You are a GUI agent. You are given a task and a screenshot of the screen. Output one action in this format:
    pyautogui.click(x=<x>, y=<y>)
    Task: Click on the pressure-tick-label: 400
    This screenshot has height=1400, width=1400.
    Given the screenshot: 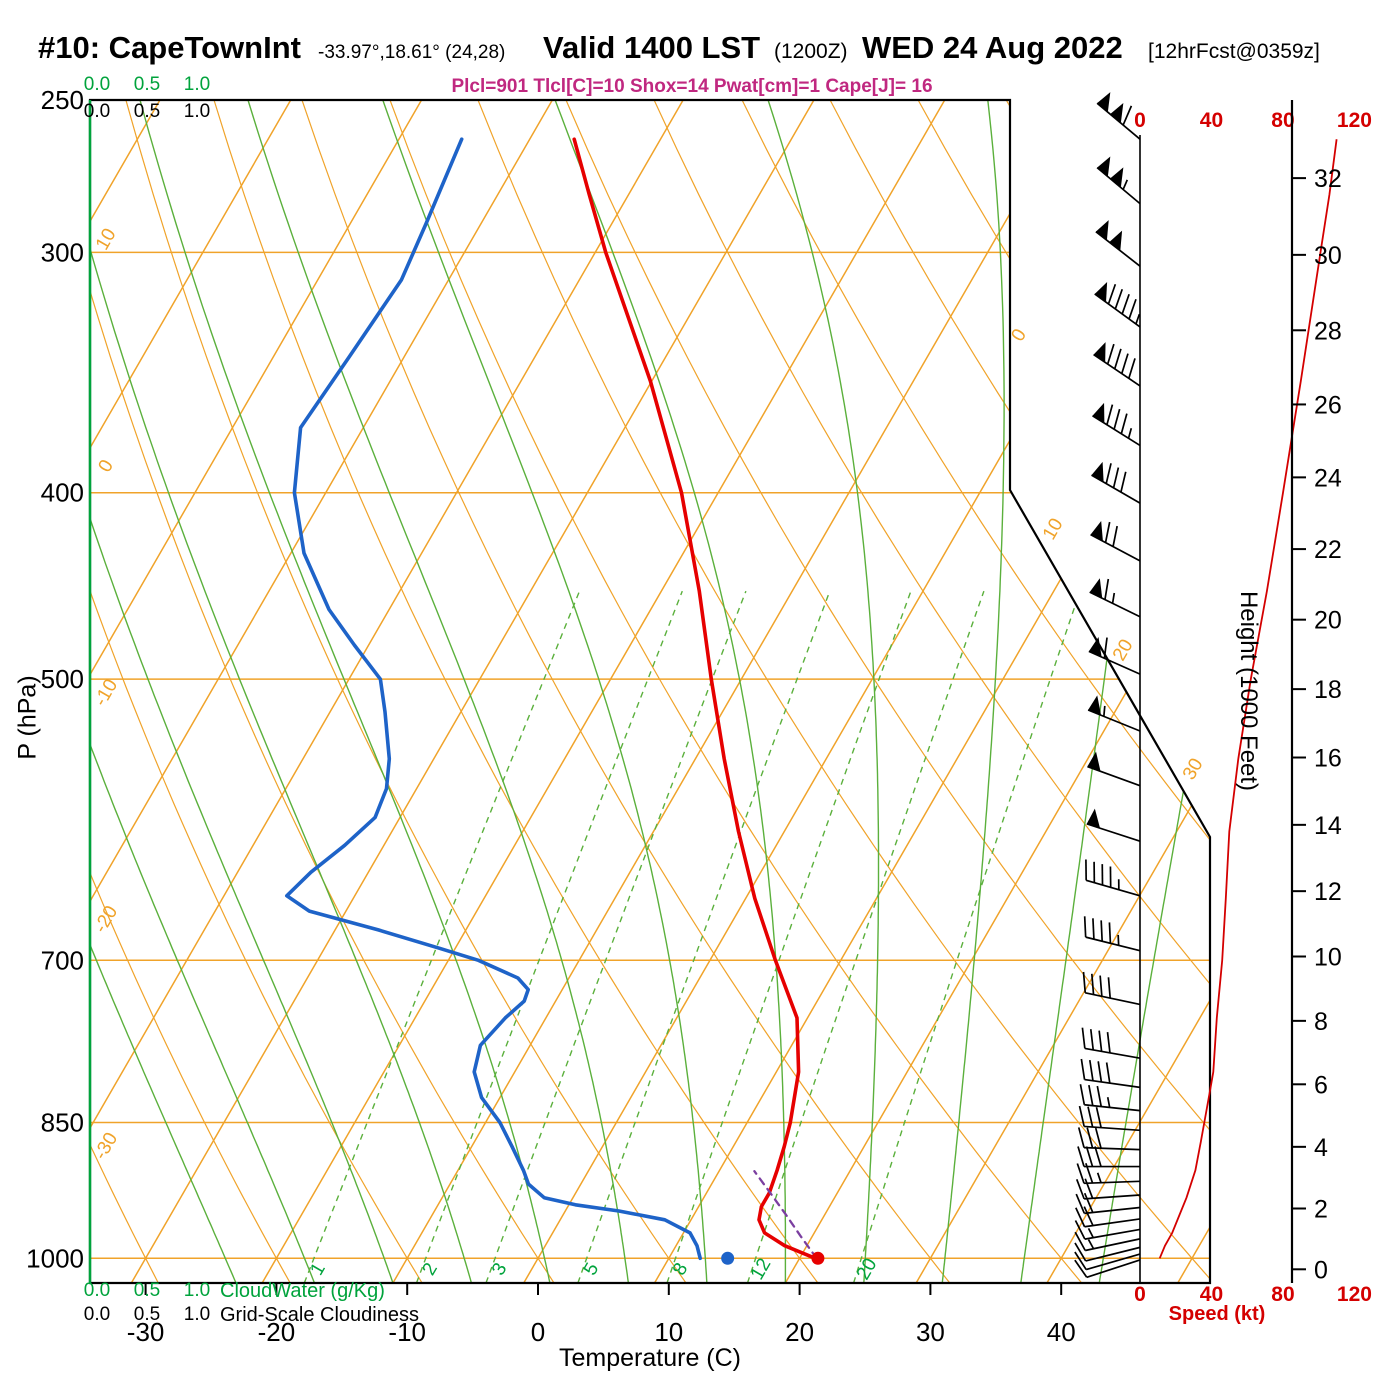 What is the action you would take?
    pyautogui.click(x=62, y=493)
    